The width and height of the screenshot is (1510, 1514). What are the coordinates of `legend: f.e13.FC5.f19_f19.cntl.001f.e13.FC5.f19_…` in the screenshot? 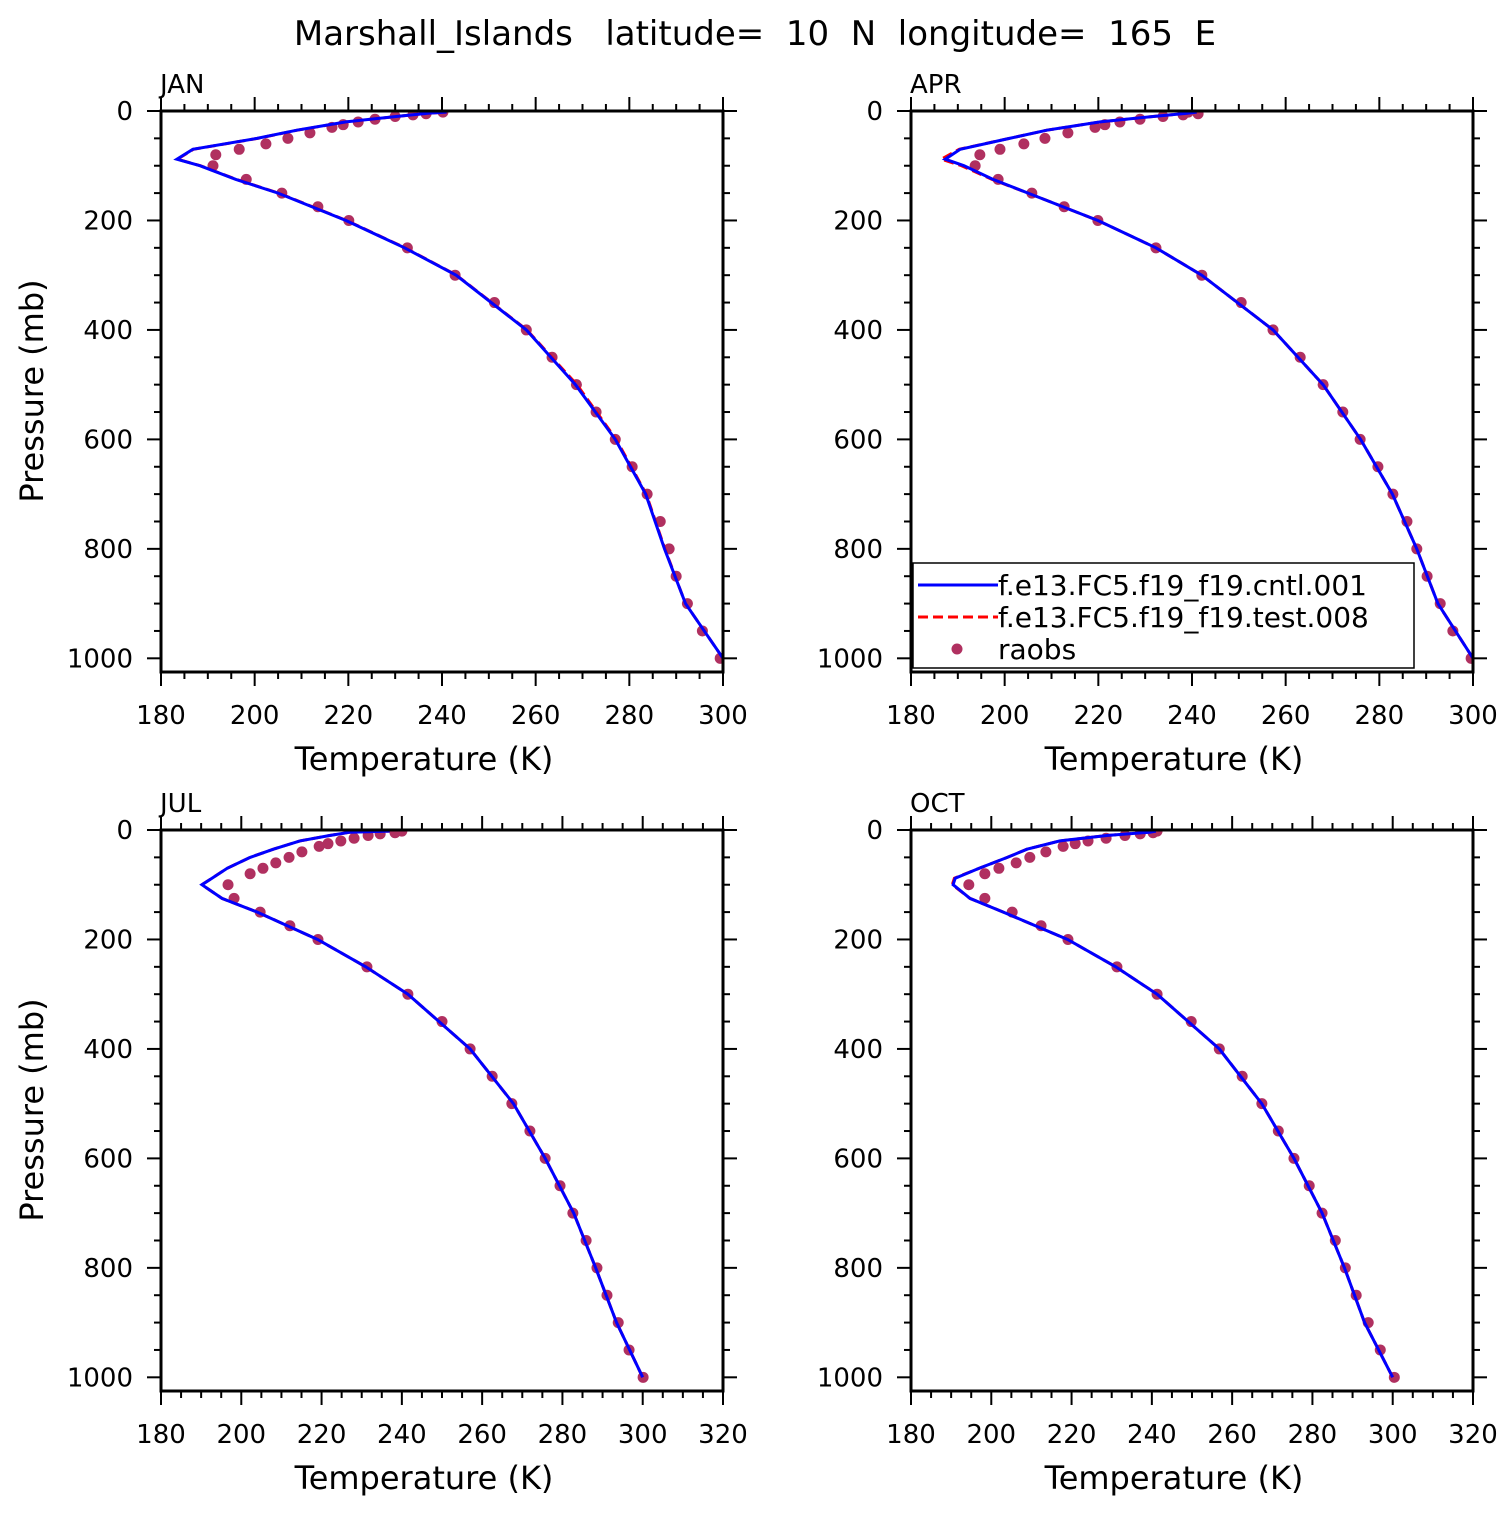 It's located at (1163, 615).